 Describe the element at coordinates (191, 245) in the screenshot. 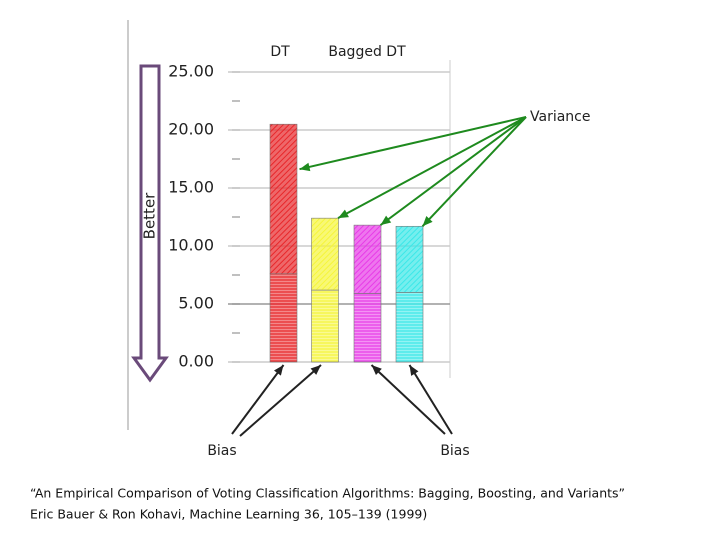

I see `y-tick-label: 10.00` at that location.